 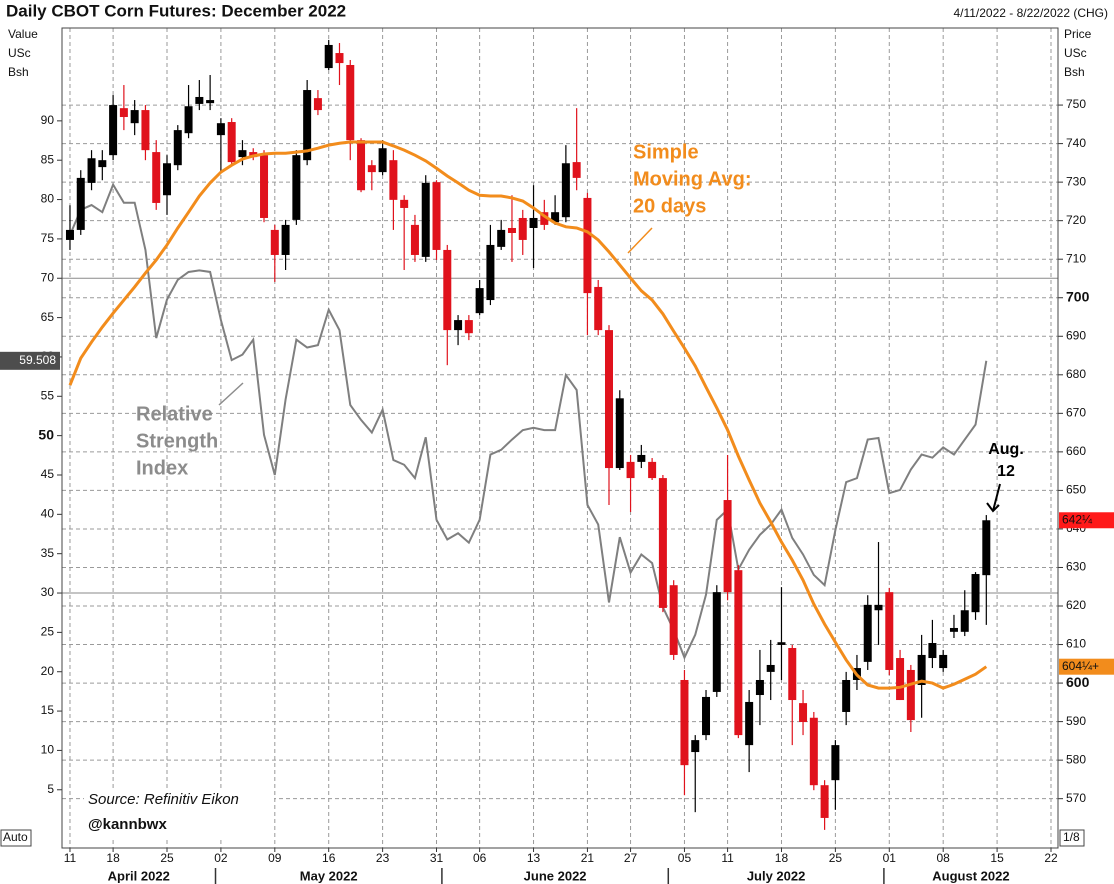 What do you see at coordinates (1076, 759) in the screenshot?
I see `y2-tick-label: 580` at bounding box center [1076, 759].